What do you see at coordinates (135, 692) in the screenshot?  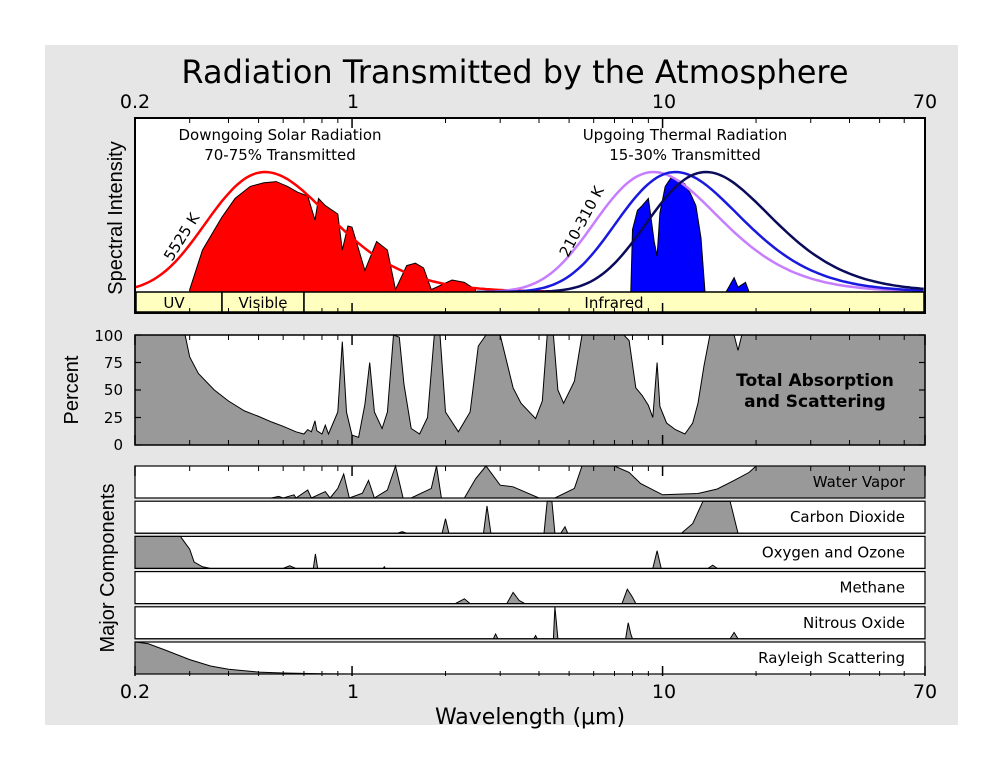 I see `bottom-tick-label: 0.2` at bounding box center [135, 692].